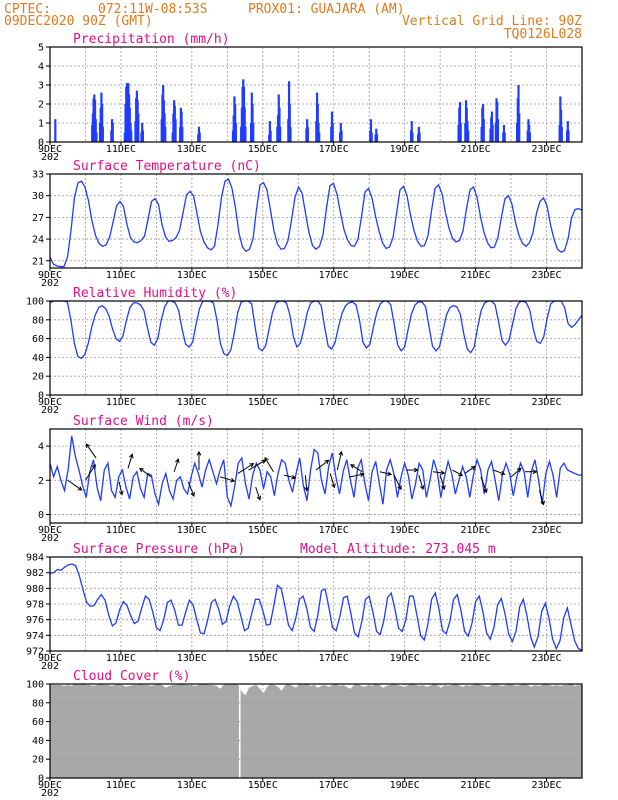 This screenshot has width=618, height=800. I want to click on y-tick-label: 984, so click(35, 558).